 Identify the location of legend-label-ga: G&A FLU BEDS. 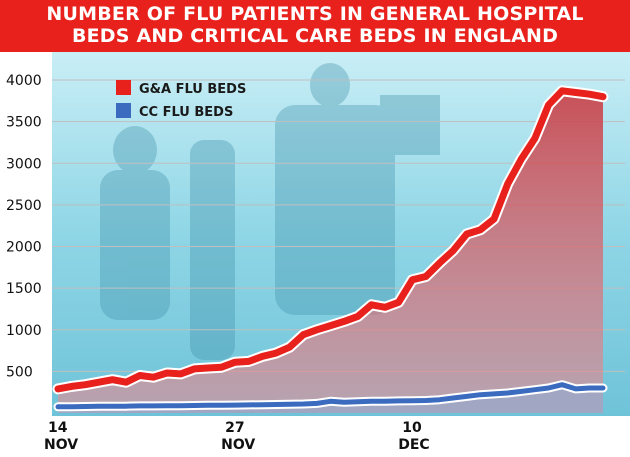
(192, 89).